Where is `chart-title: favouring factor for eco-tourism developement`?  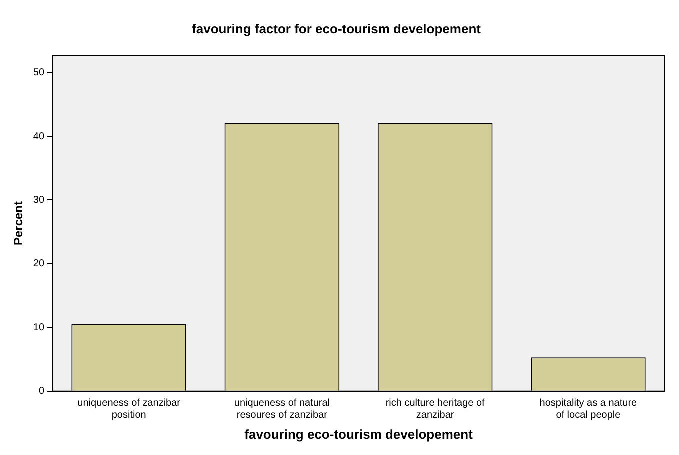 chart-title: favouring factor for eco-tourism developement is located at coordinates (337, 28).